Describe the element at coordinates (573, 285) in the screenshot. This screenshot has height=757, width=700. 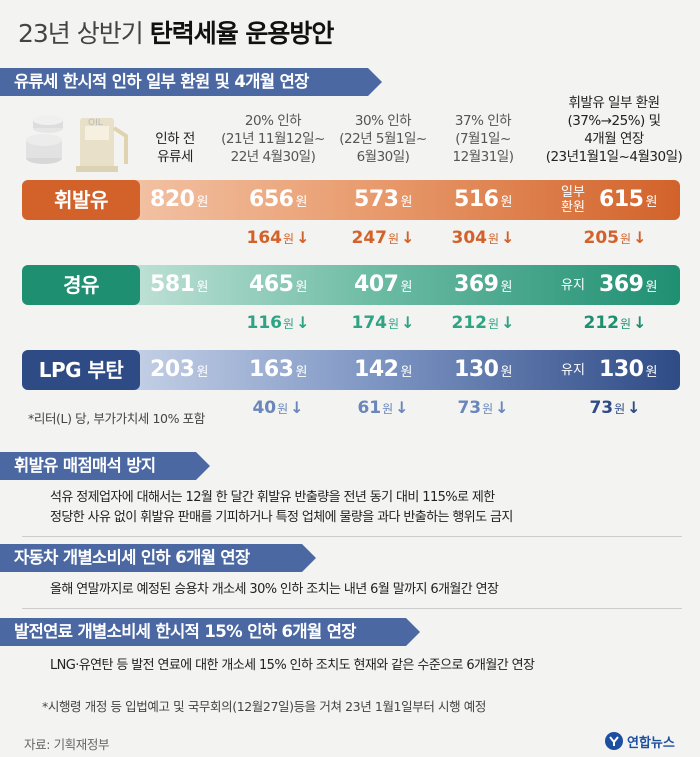
I see `diesel-c4-prefix: 유지` at that location.